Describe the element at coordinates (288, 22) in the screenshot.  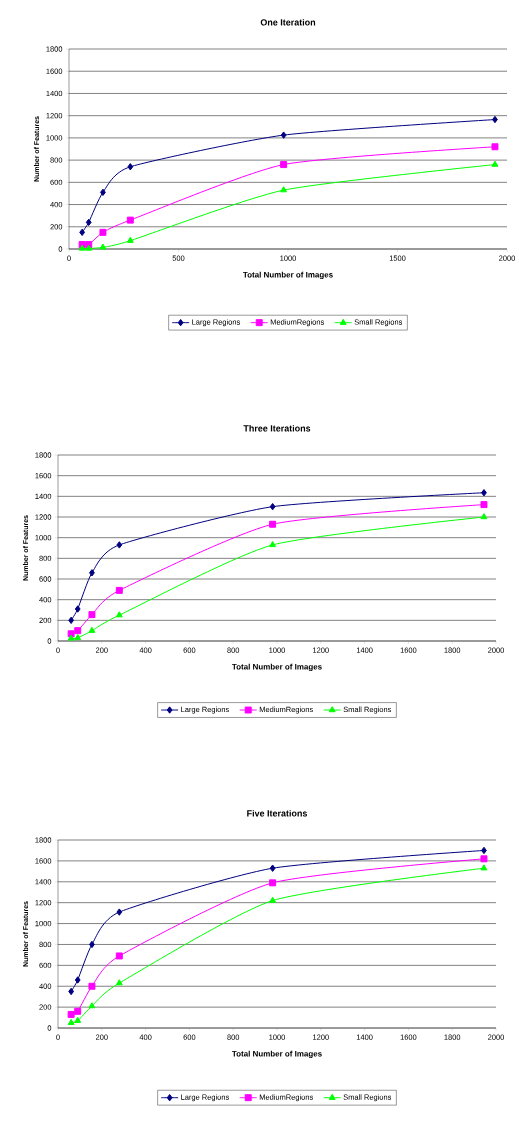
I see `chart-title: One Iteration` at that location.